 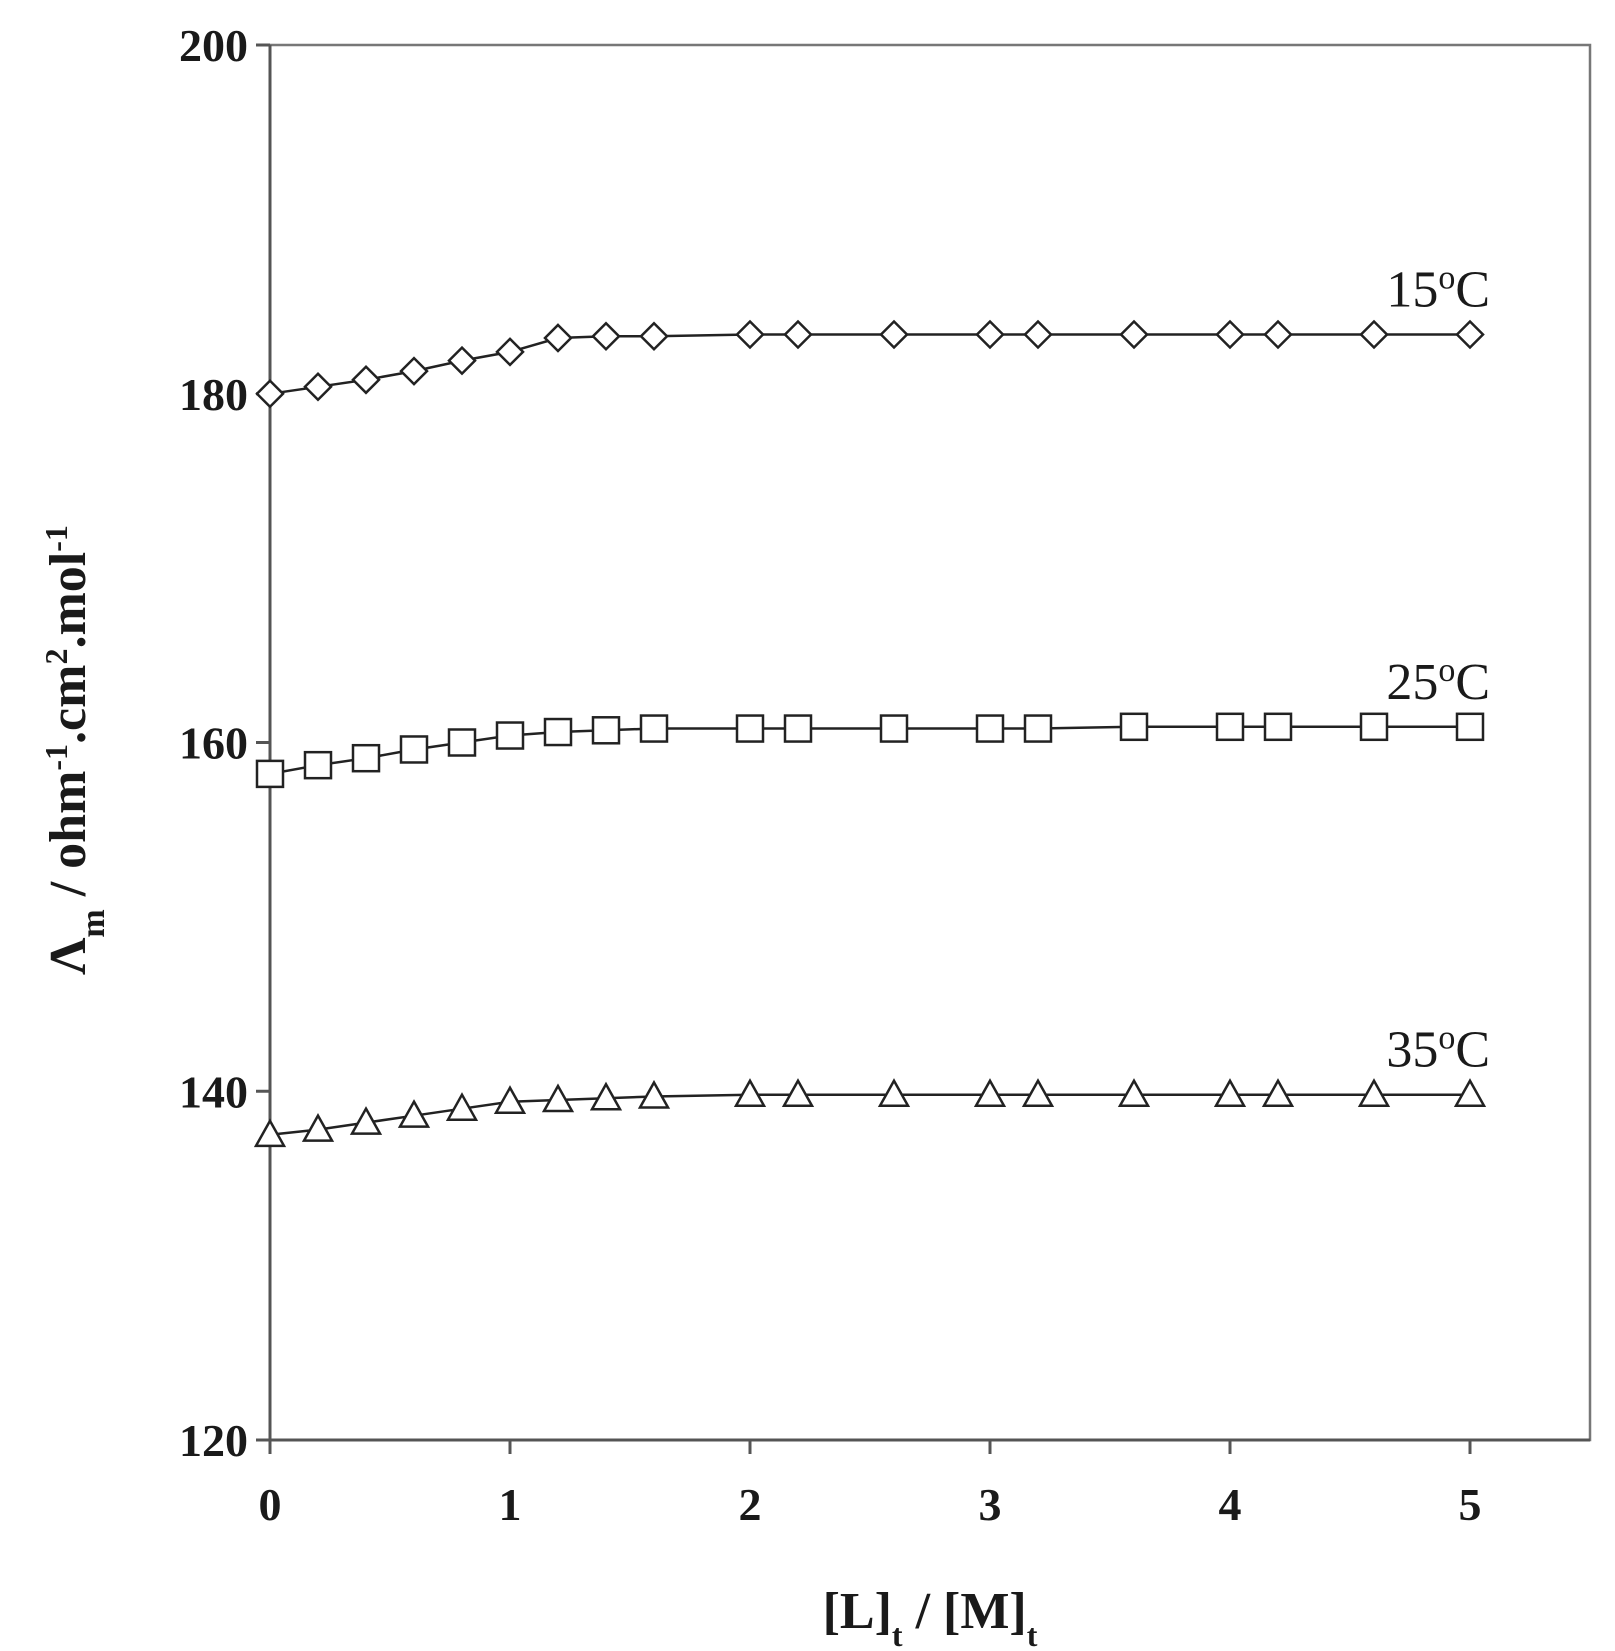 I want to click on y-tick-label: 180, so click(x=213, y=394).